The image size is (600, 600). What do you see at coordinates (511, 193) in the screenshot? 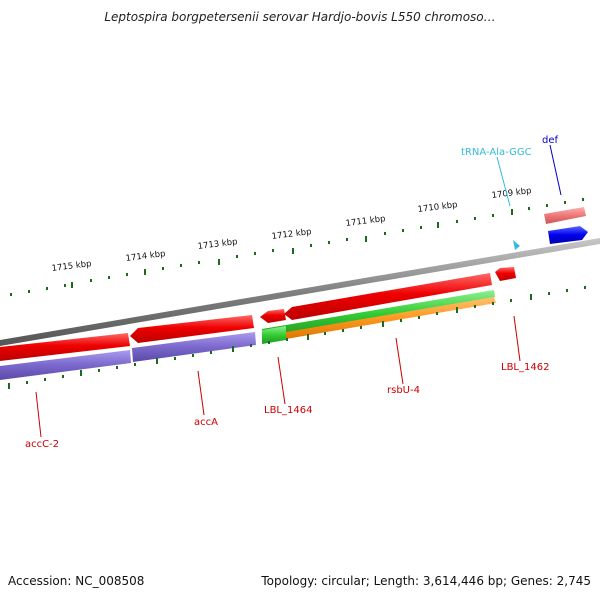
I see `scale-label-1709: 1709 kbp` at bounding box center [511, 193].